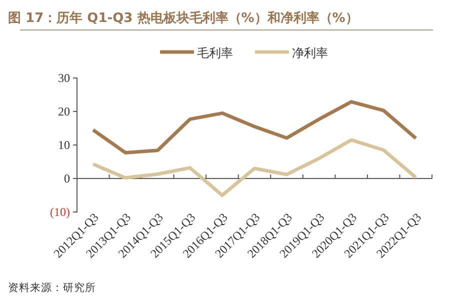 This screenshot has width=456, height=299. Describe the element at coordinates (52, 287) in the screenshot. I see `text: 资料来源：研究所` at that location.